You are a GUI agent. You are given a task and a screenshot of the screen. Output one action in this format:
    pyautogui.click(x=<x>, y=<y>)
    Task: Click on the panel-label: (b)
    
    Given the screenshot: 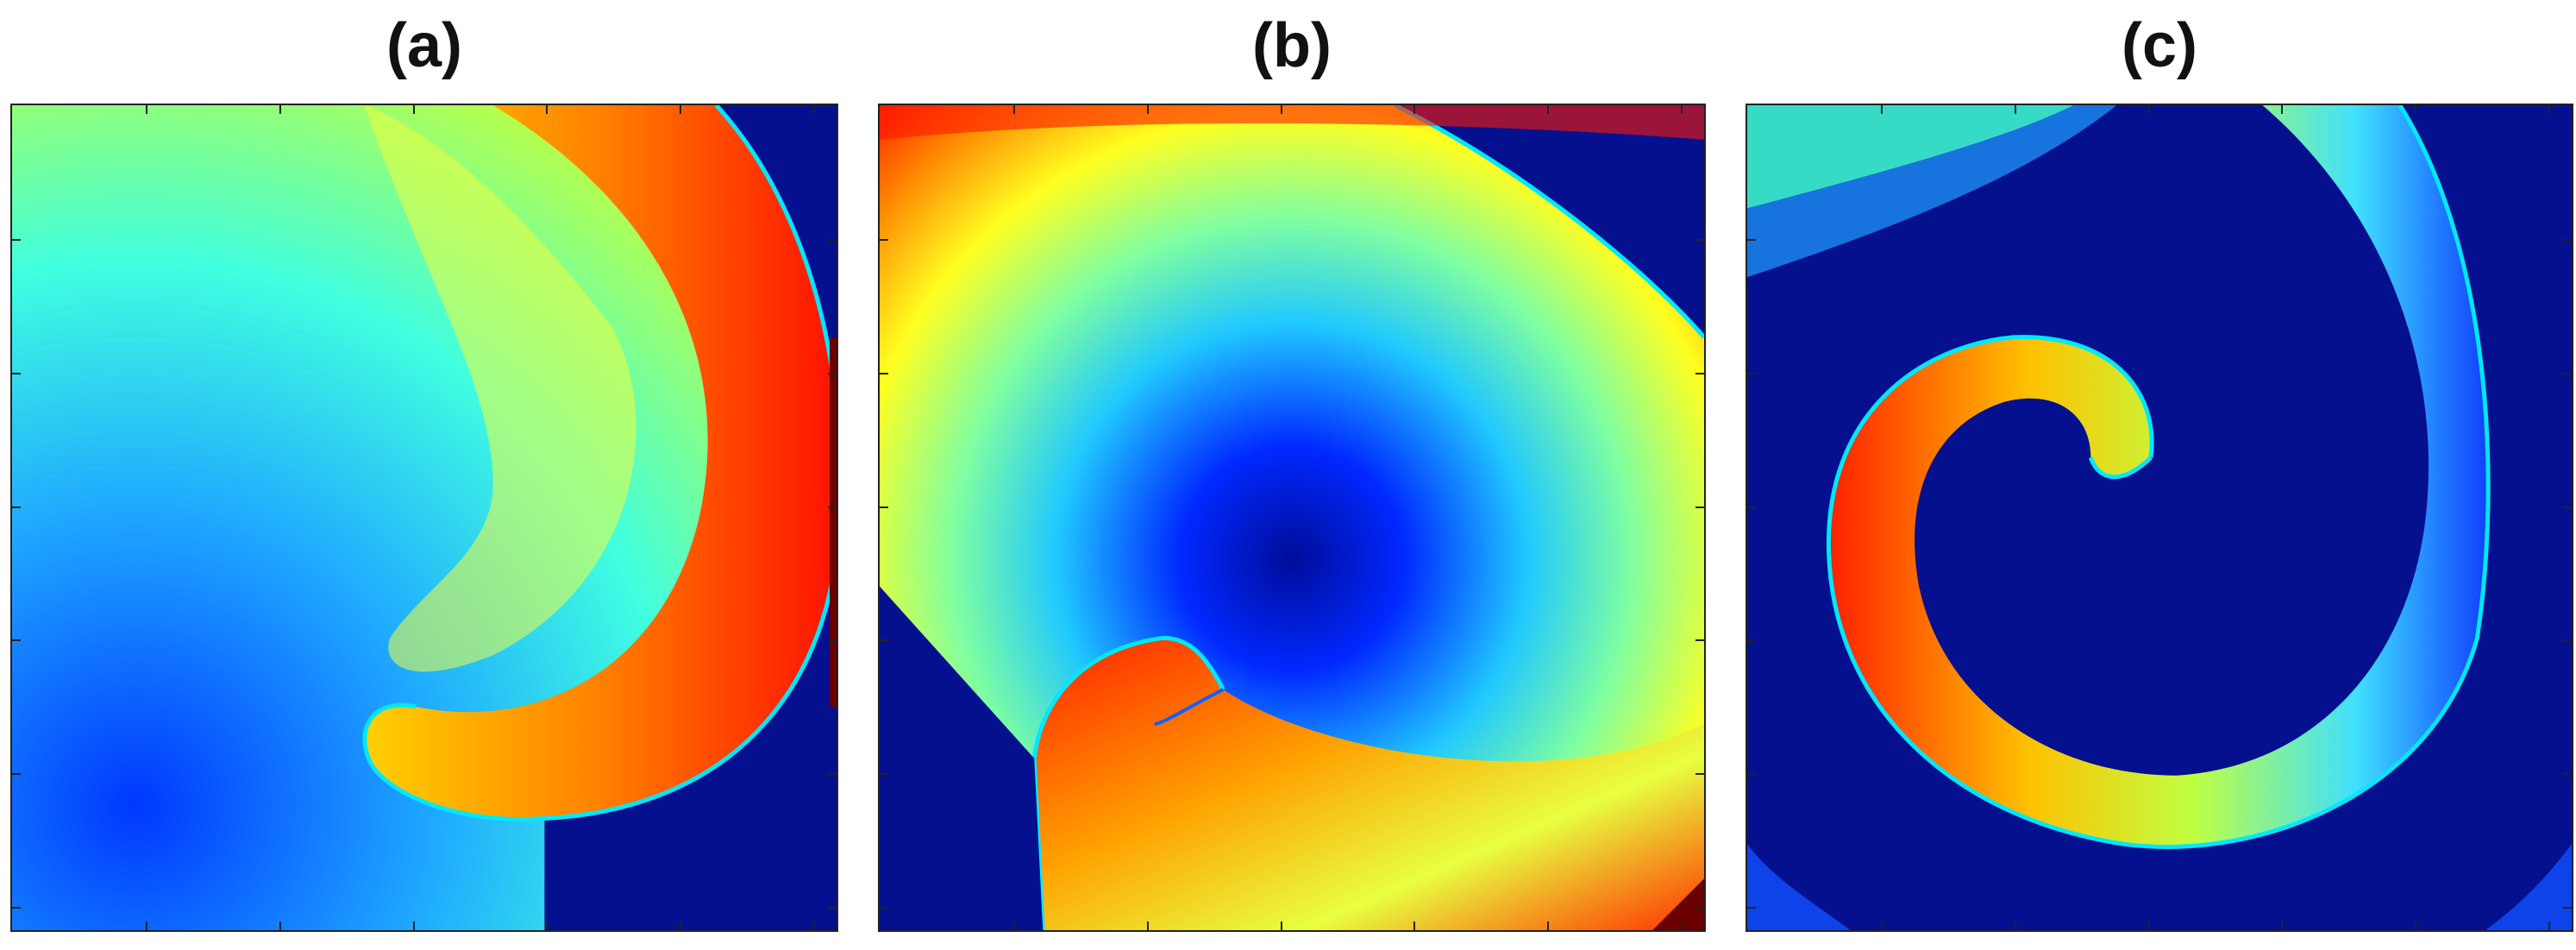 What is the action you would take?
    pyautogui.click(x=1292, y=45)
    